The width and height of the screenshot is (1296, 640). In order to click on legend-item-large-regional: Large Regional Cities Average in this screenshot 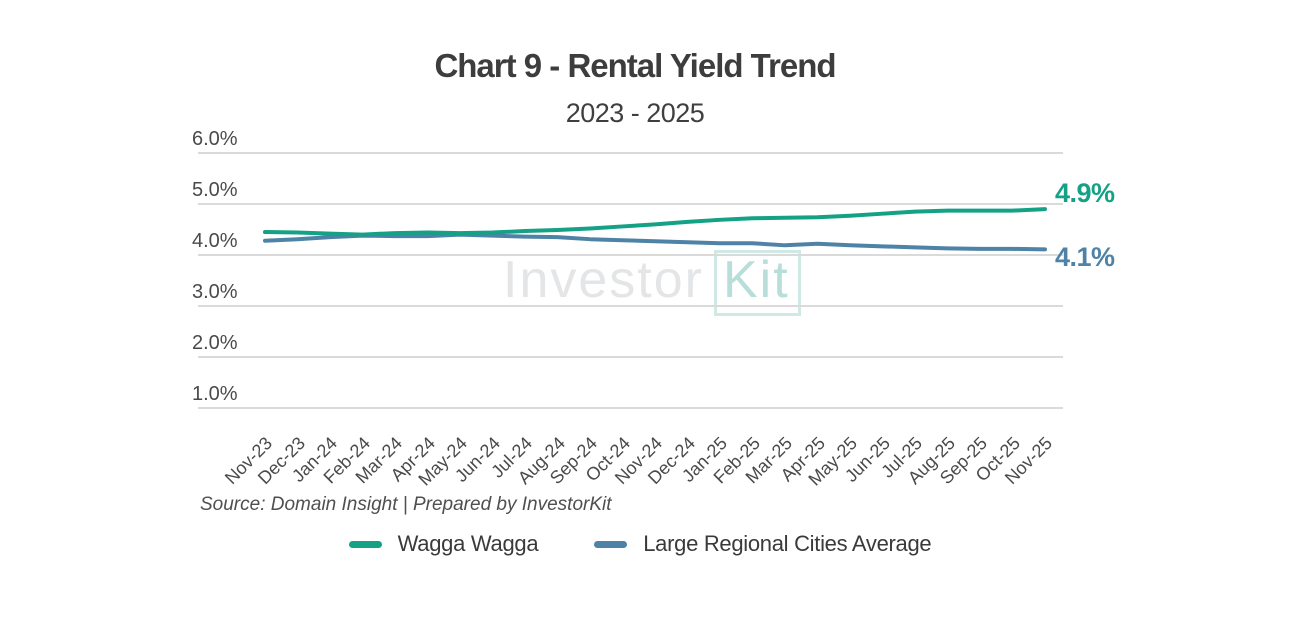, I will do `click(763, 544)`.